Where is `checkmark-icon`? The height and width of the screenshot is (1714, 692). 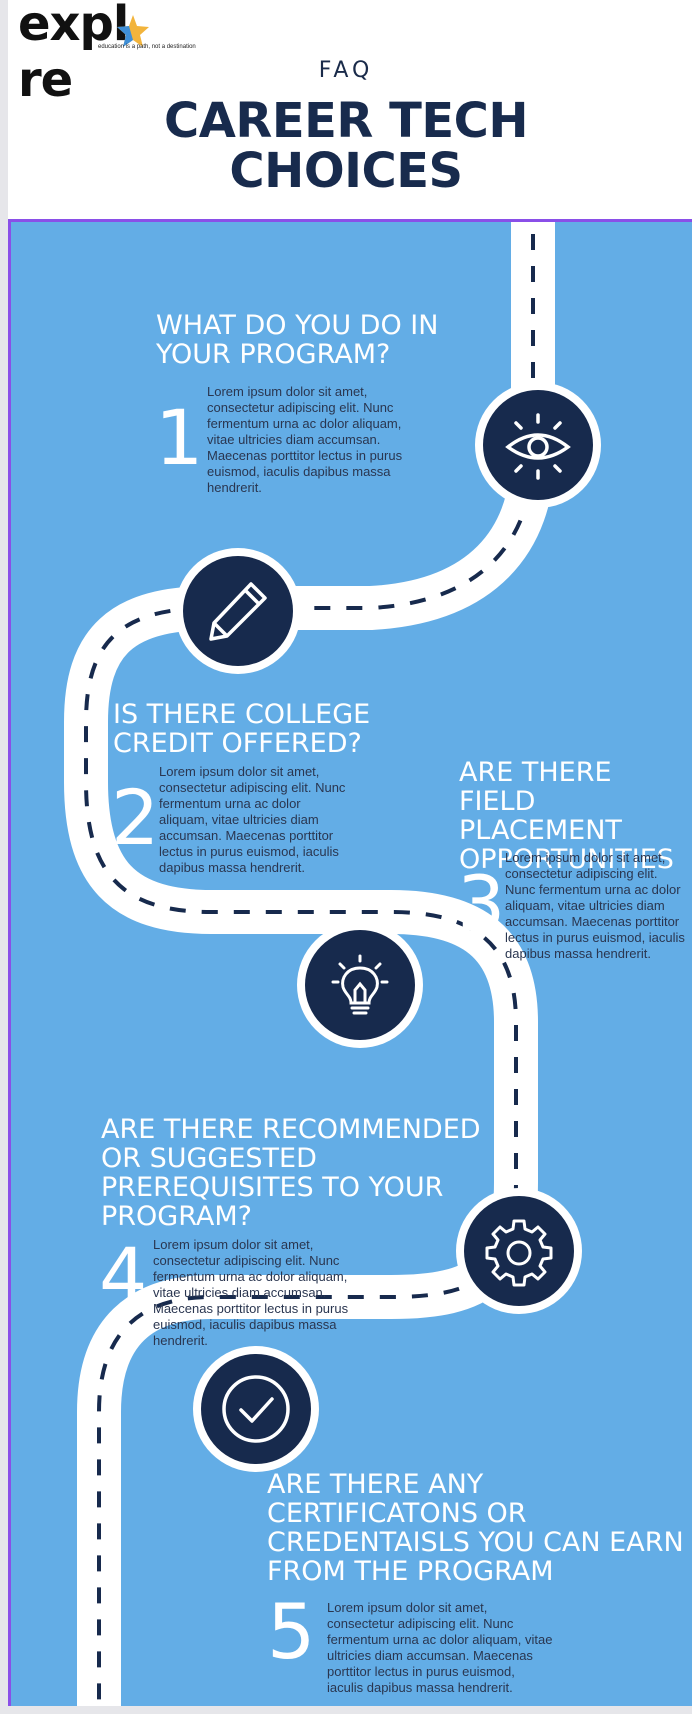 checkmark-icon is located at coordinates (256, 1409).